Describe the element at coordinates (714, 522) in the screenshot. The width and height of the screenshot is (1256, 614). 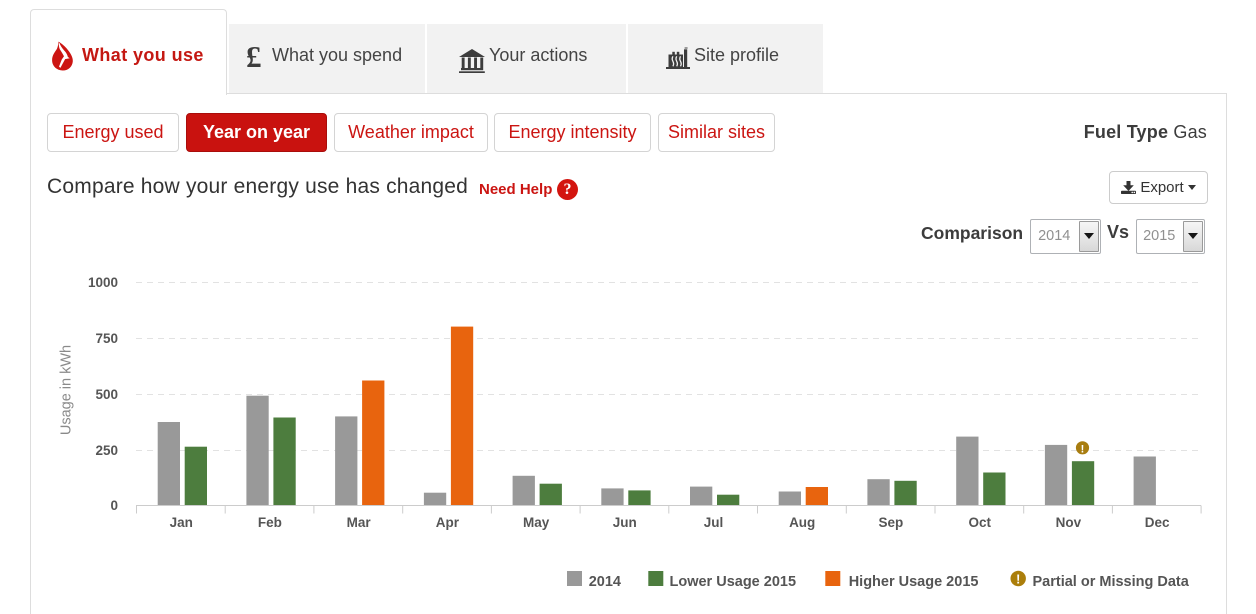
I see `svg-text: Jul` at that location.